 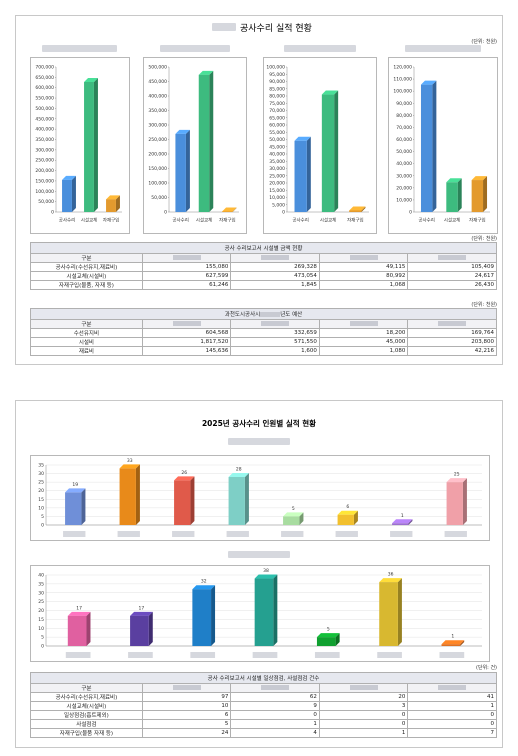 I want to click on value-cell: 169,764, so click(x=452, y=333).